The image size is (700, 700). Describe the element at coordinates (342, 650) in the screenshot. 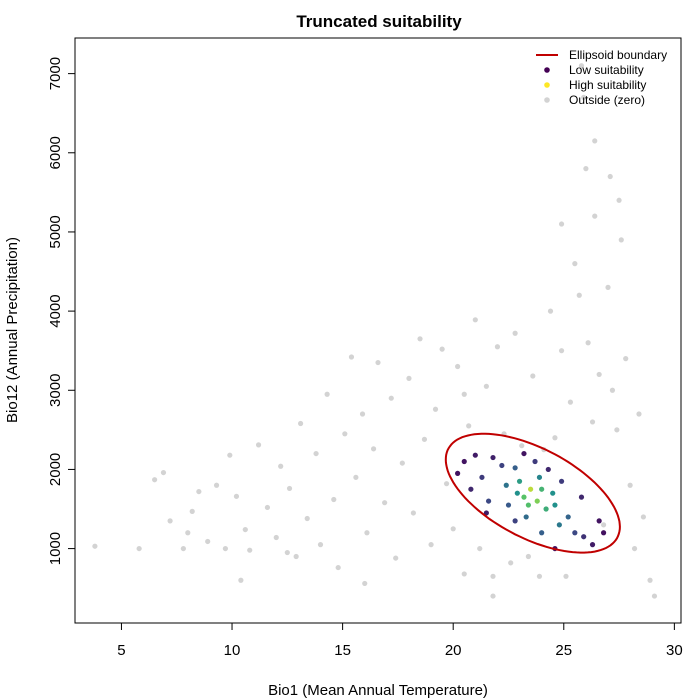

I see `x-tick-label: 15` at that location.